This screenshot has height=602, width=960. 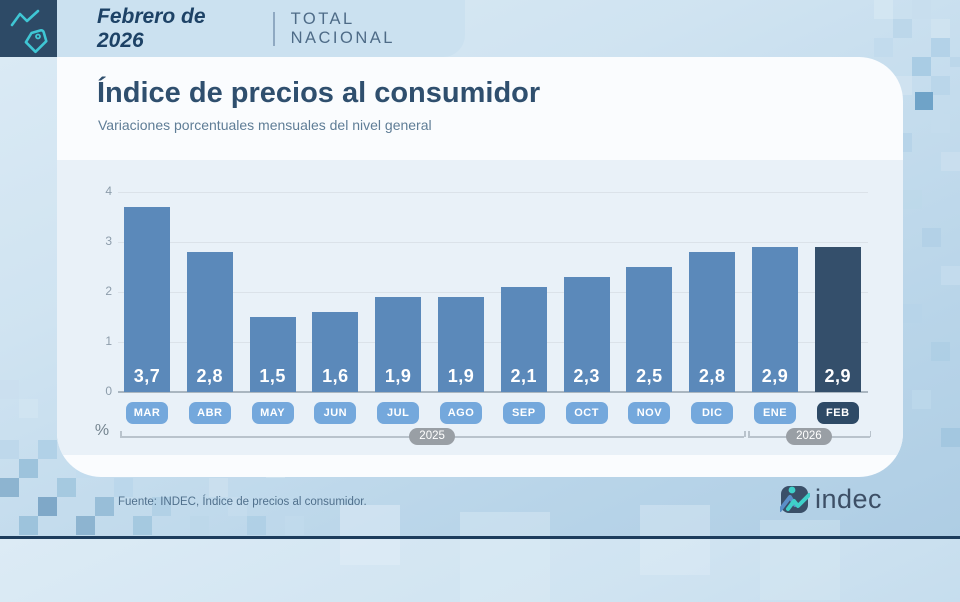 I want to click on x-axis-month-chip: SEP, so click(x=523, y=413).